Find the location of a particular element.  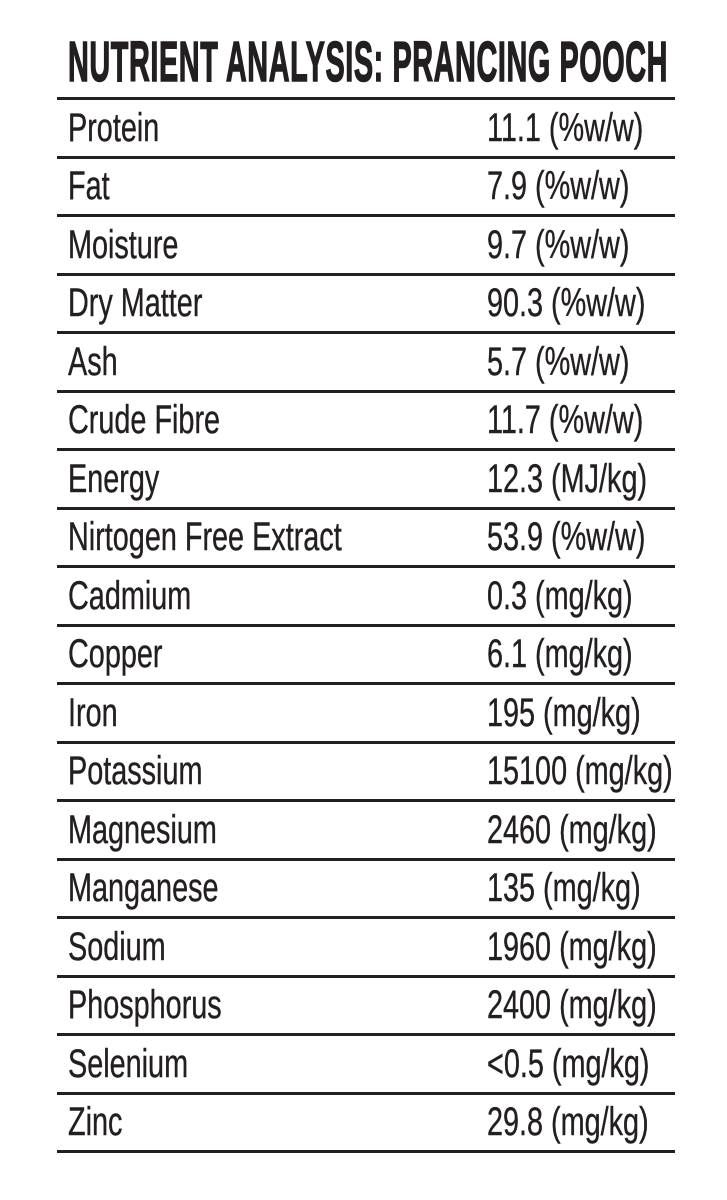

table-row: Manganese 135 (mg/kg) is located at coordinates (366, 890).